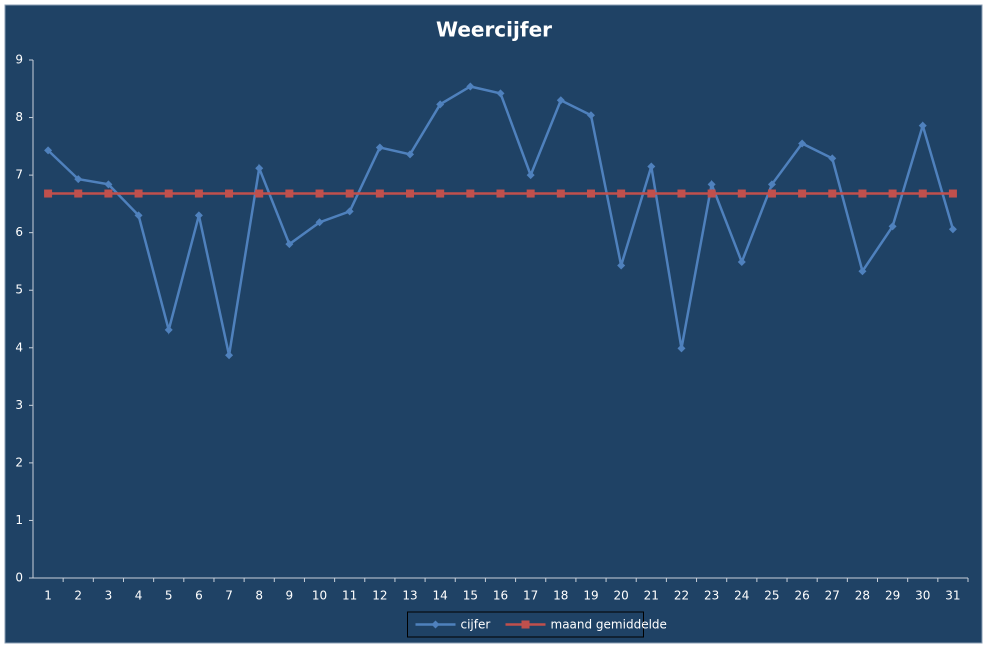 This screenshot has width=987, height=648. What do you see at coordinates (109, 596) in the screenshot?
I see `x-tick-label: 3` at bounding box center [109, 596].